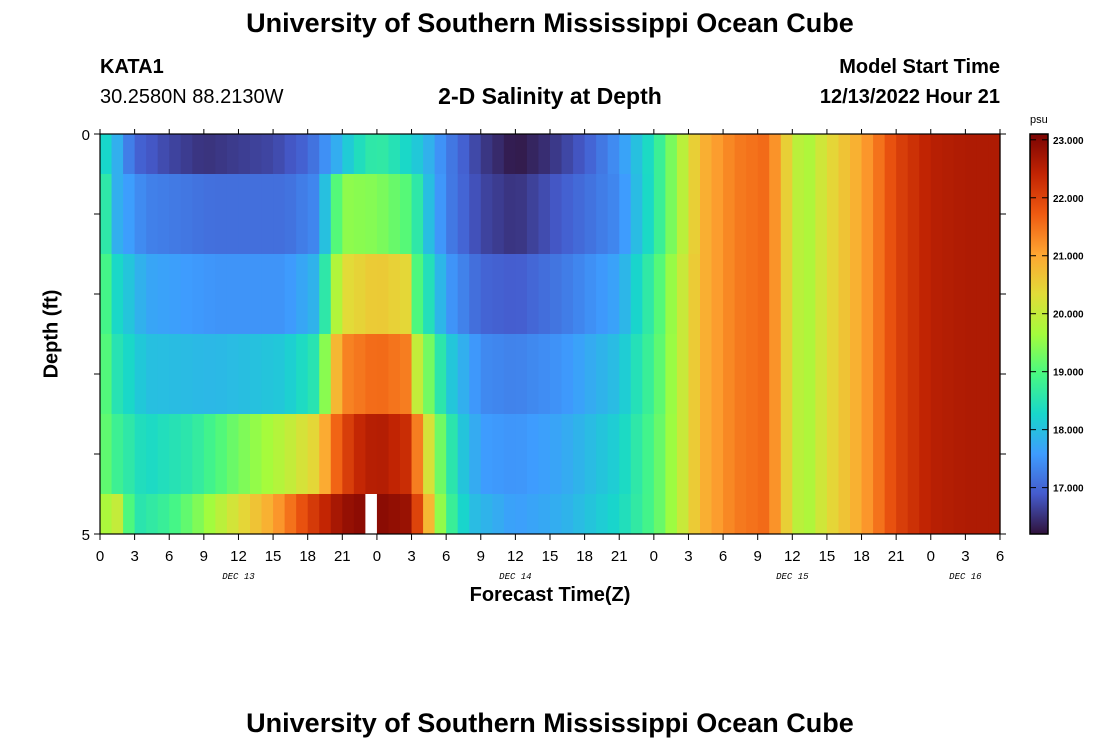 The width and height of the screenshot is (1100, 750). Describe the element at coordinates (132, 67) in the screenshot. I see `station-id: KATA1` at that location.